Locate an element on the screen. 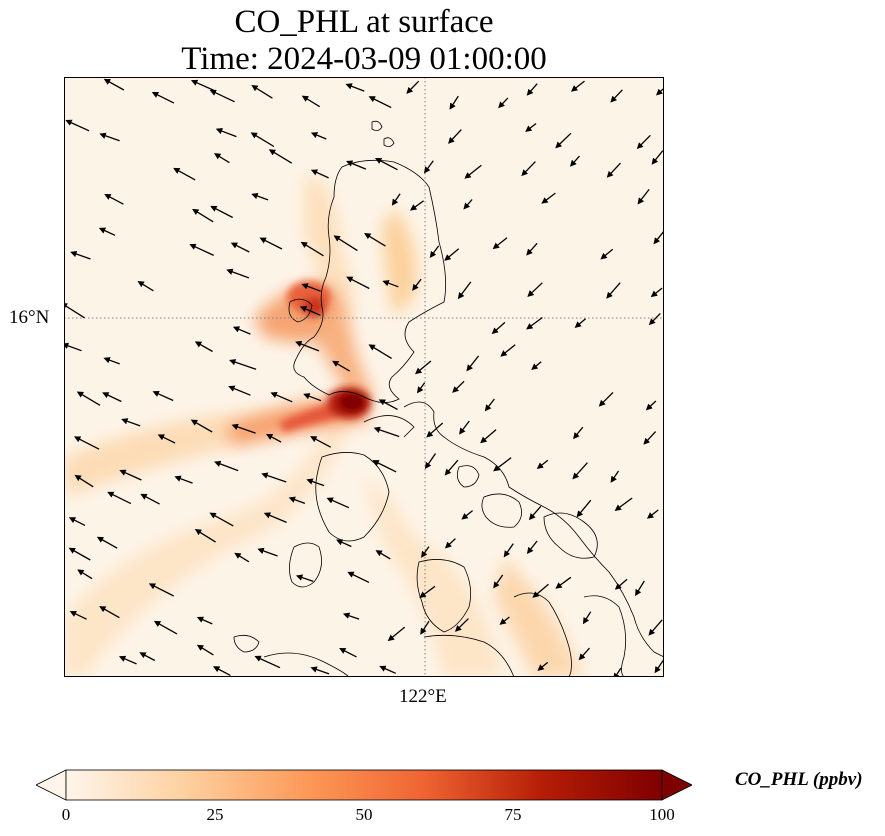 This screenshot has height=836, width=885. concentration-core is located at coordinates (325, 356).